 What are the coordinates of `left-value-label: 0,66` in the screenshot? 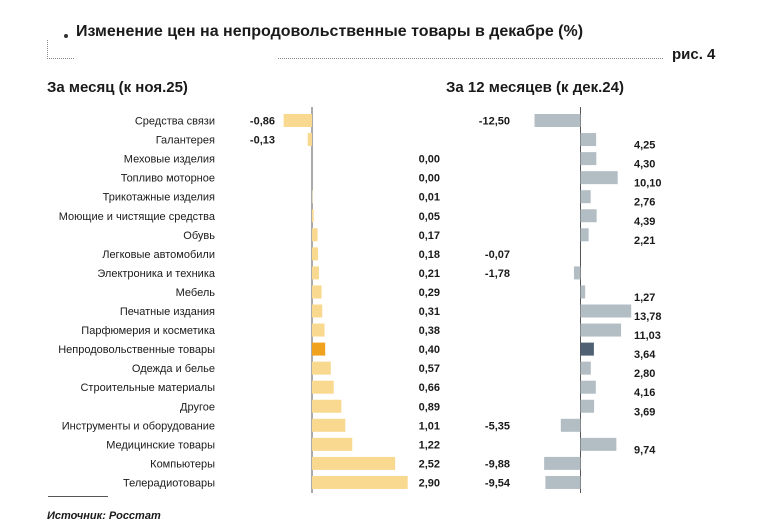 It's located at (429, 388).